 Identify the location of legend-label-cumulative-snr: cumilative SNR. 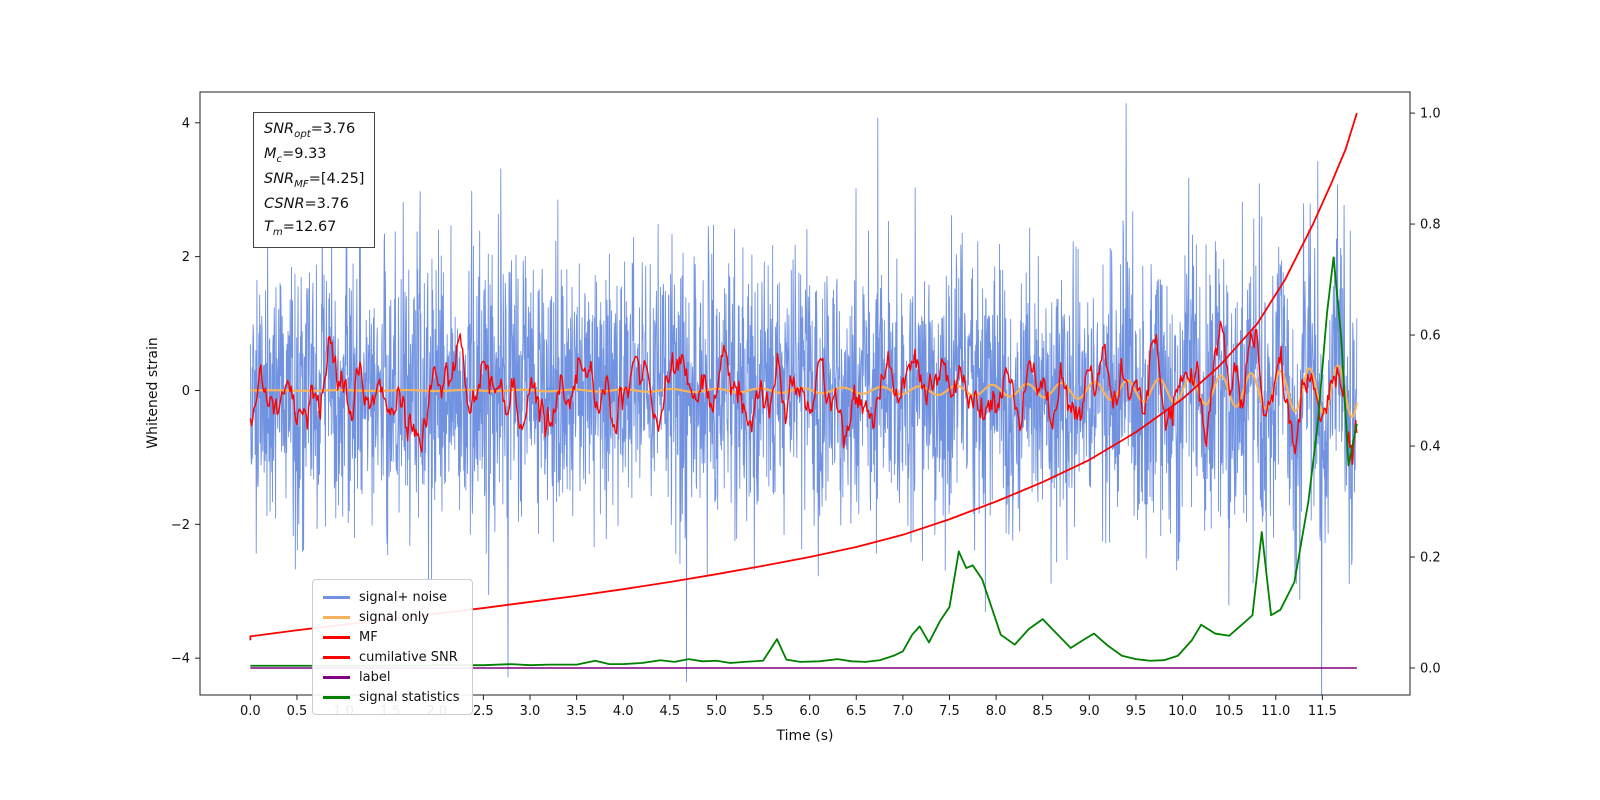
(408, 657).